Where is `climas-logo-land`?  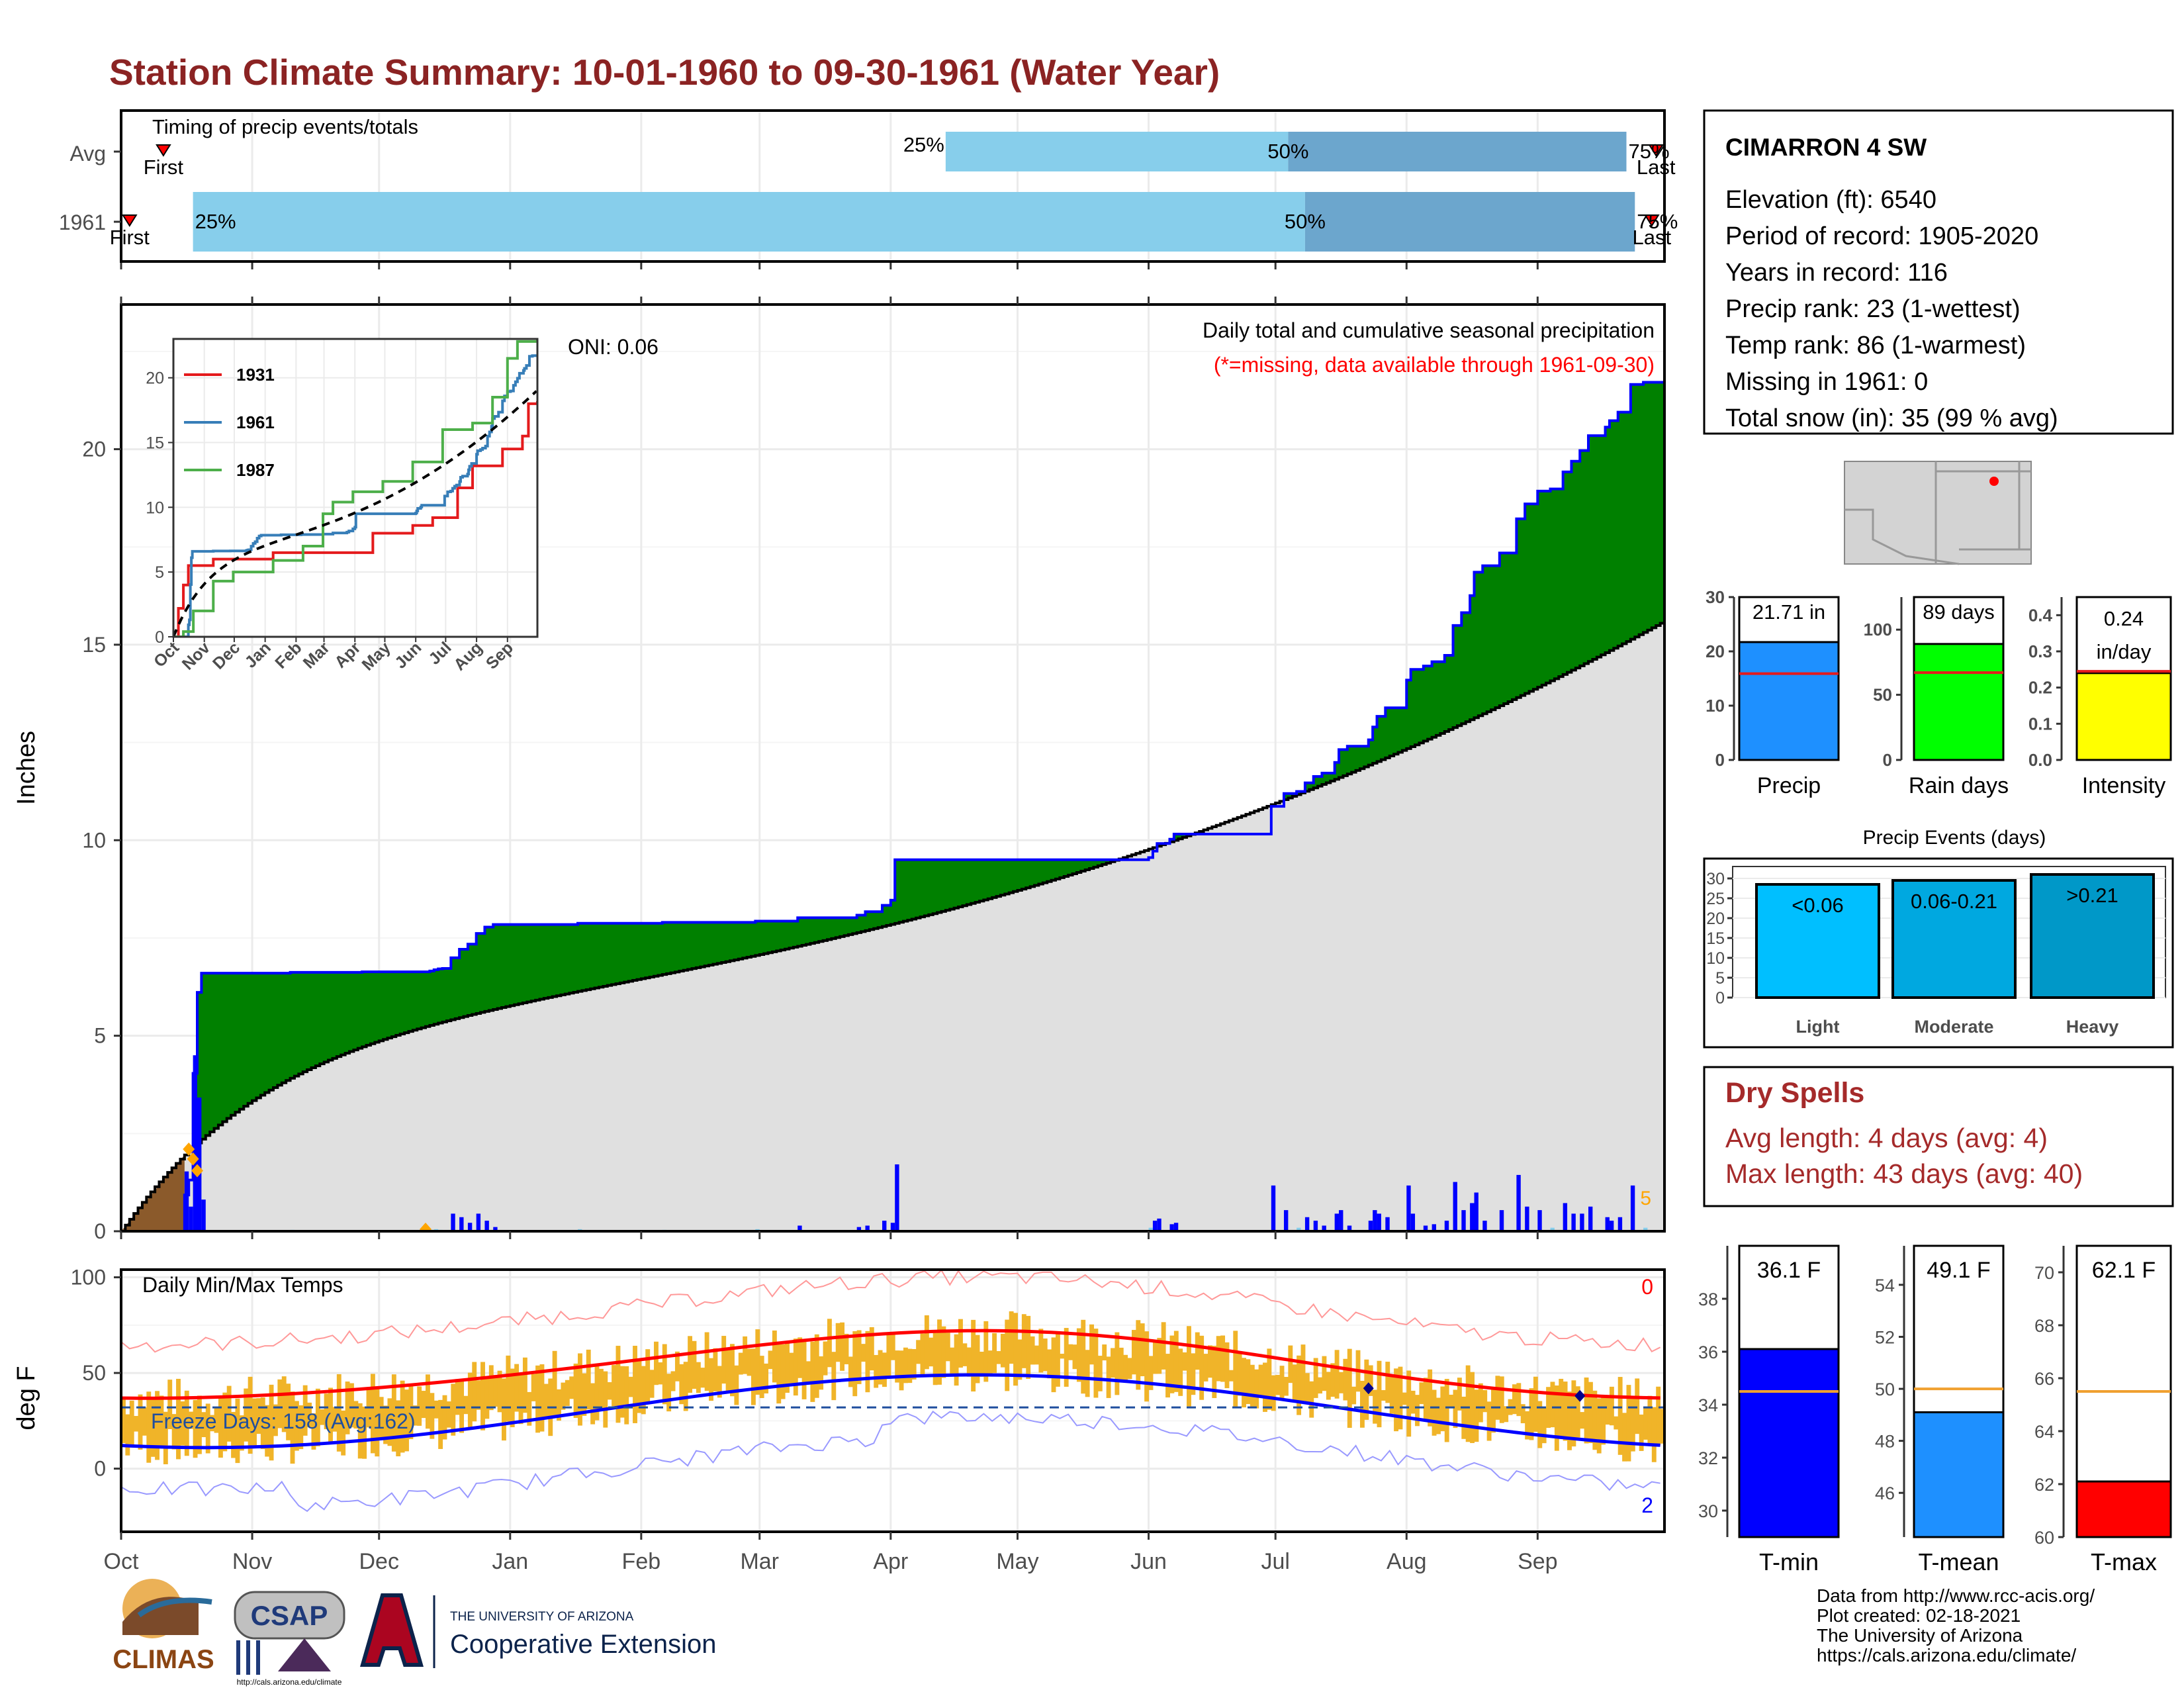 climas-logo-land is located at coordinates (160, 1616).